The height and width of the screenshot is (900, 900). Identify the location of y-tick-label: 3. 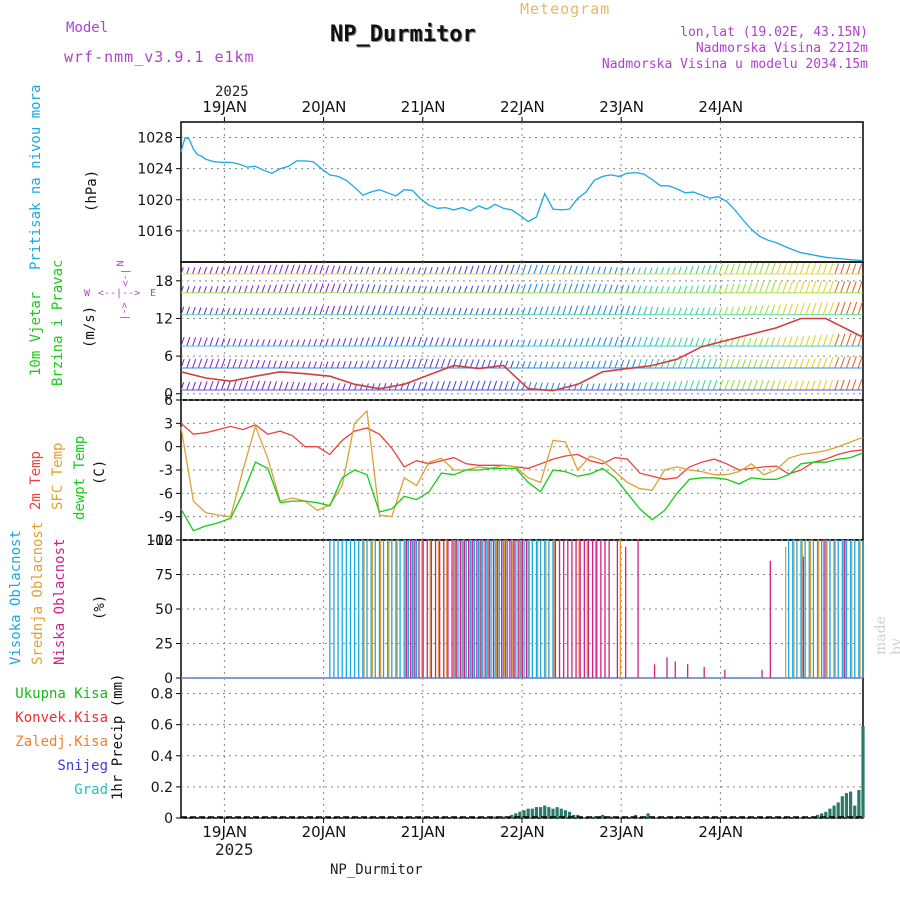
(168, 424).